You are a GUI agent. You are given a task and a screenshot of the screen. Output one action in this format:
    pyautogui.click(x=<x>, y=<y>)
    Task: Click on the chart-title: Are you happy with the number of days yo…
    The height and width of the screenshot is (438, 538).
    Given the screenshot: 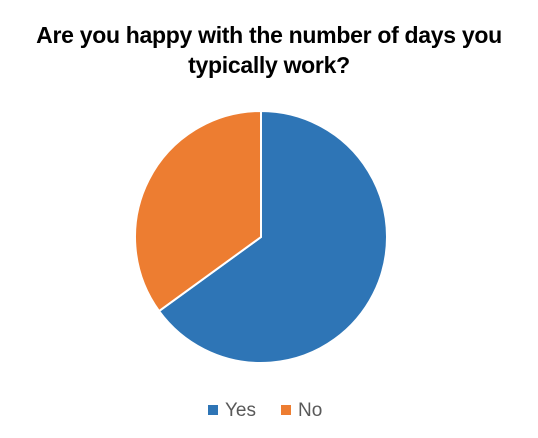 What is the action you would take?
    pyautogui.click(x=269, y=50)
    